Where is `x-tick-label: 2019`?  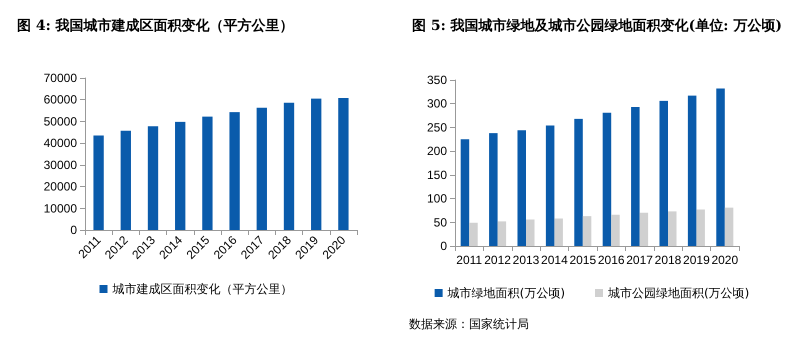 x-tick-label: 2019 is located at coordinates (696, 260).